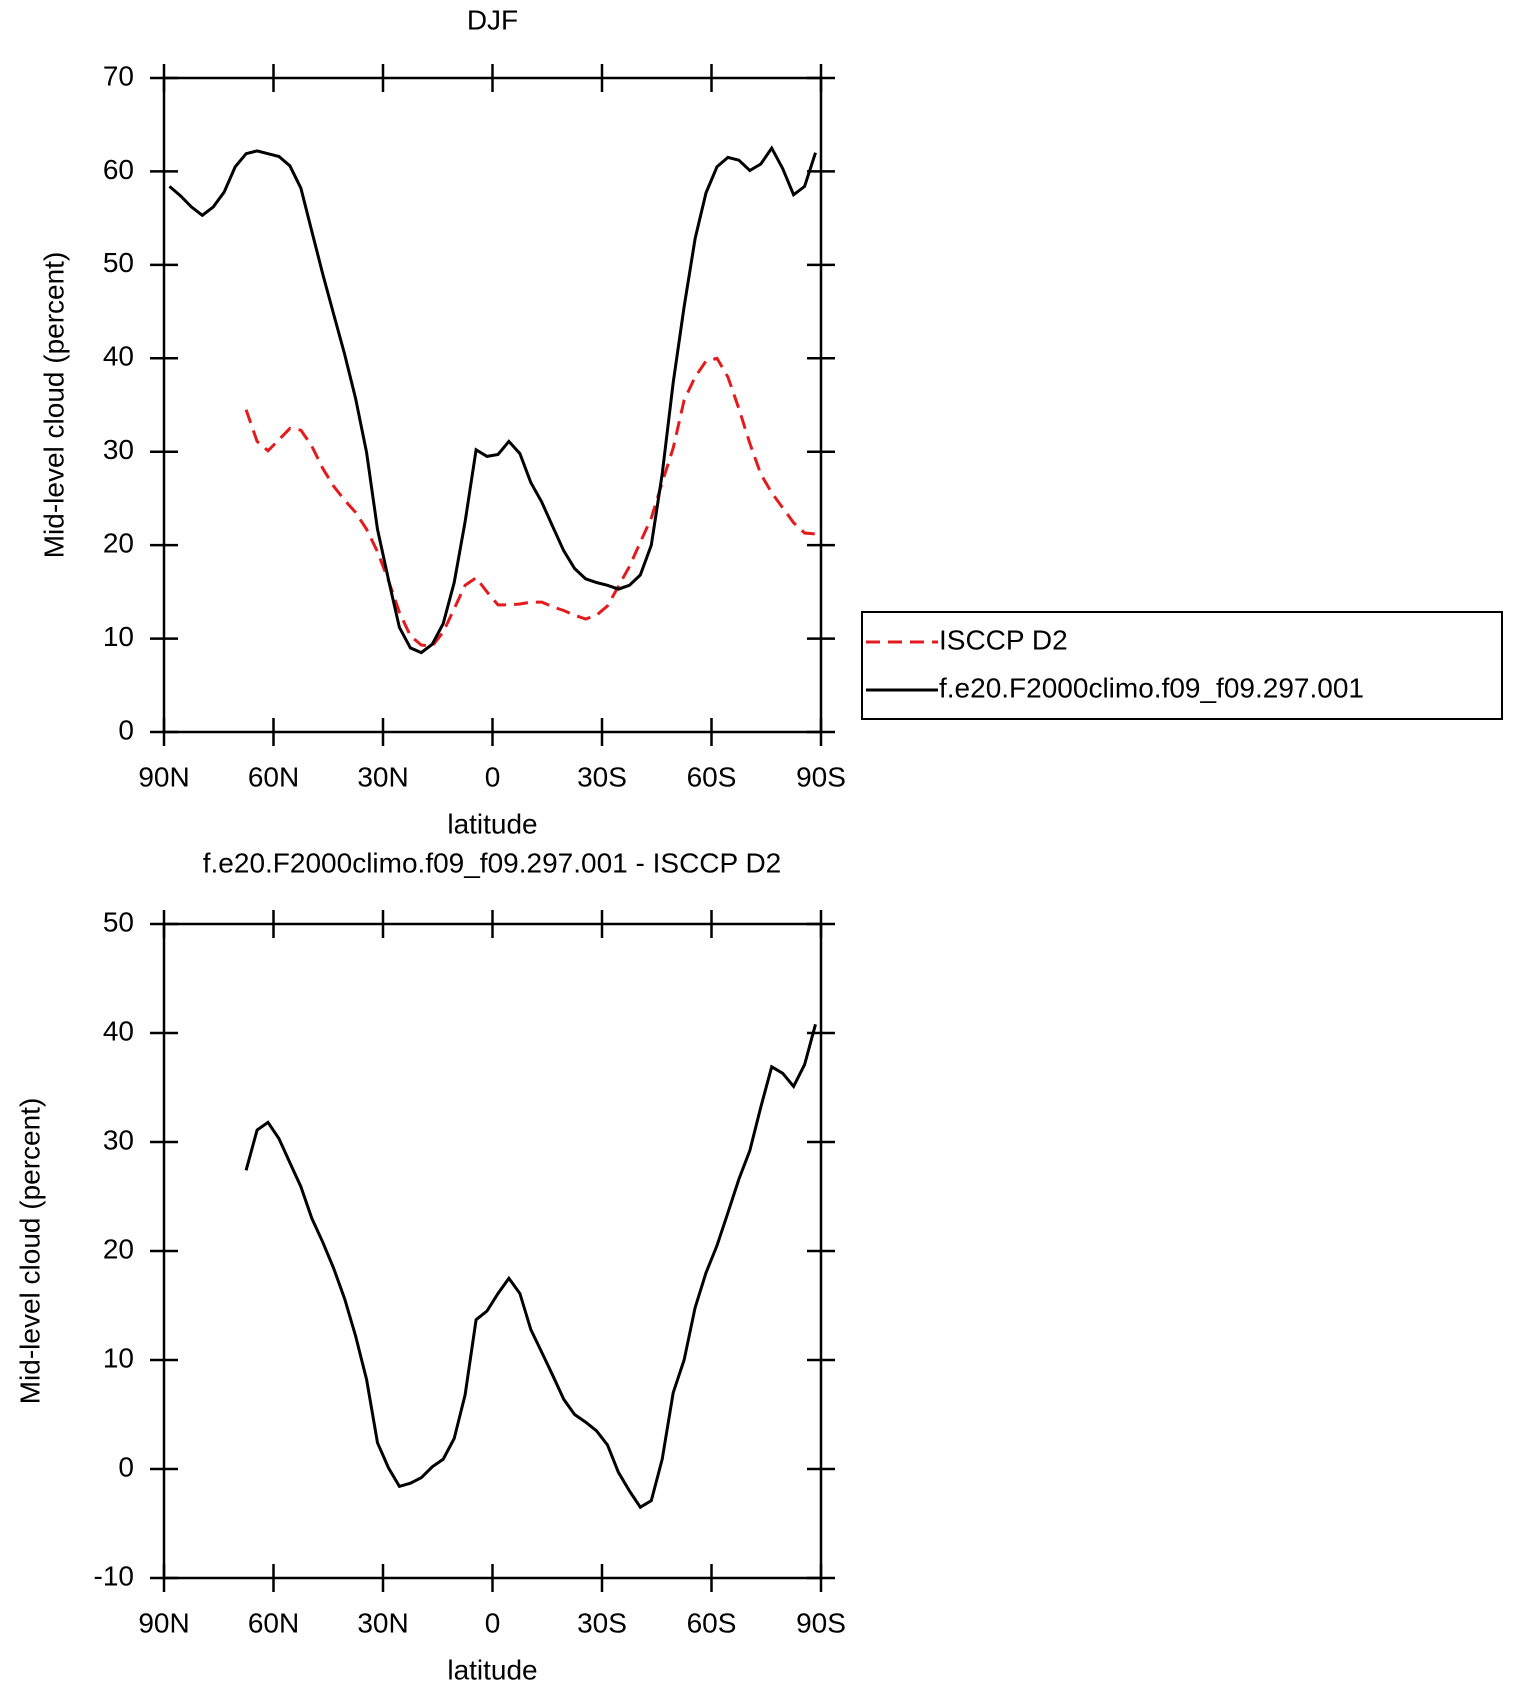 The image size is (1513, 1698). I want to click on y-tick-label: 60, so click(118, 169).